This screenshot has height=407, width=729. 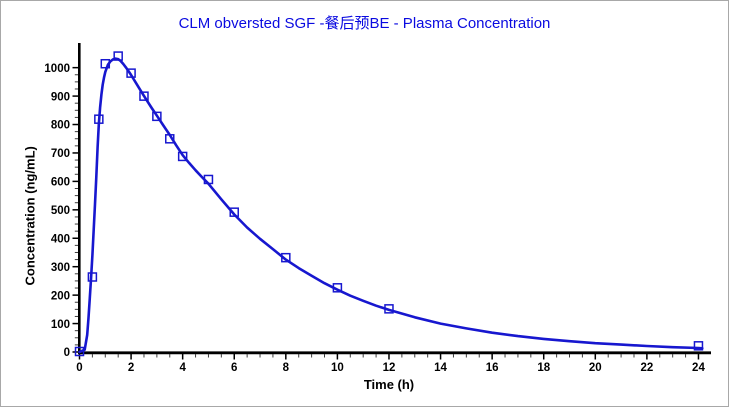 What do you see at coordinates (60, 268) in the screenshot?
I see `y-tick-label: 300` at bounding box center [60, 268].